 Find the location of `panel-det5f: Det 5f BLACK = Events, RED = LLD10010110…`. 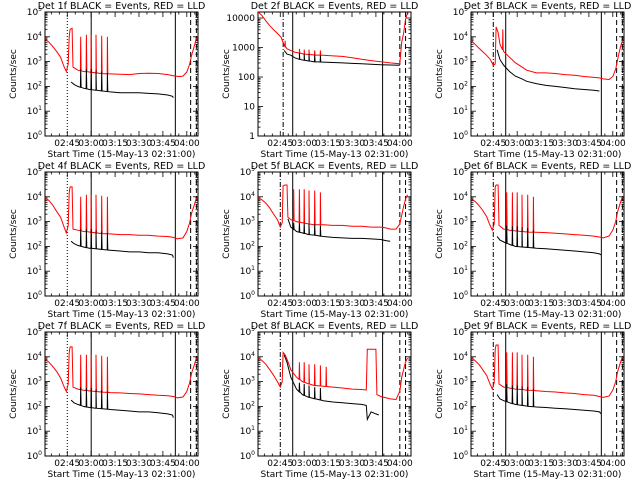

panel-det5f: Det 5f BLACK = Events, RED = LLD10010110… is located at coordinates (320, 240).